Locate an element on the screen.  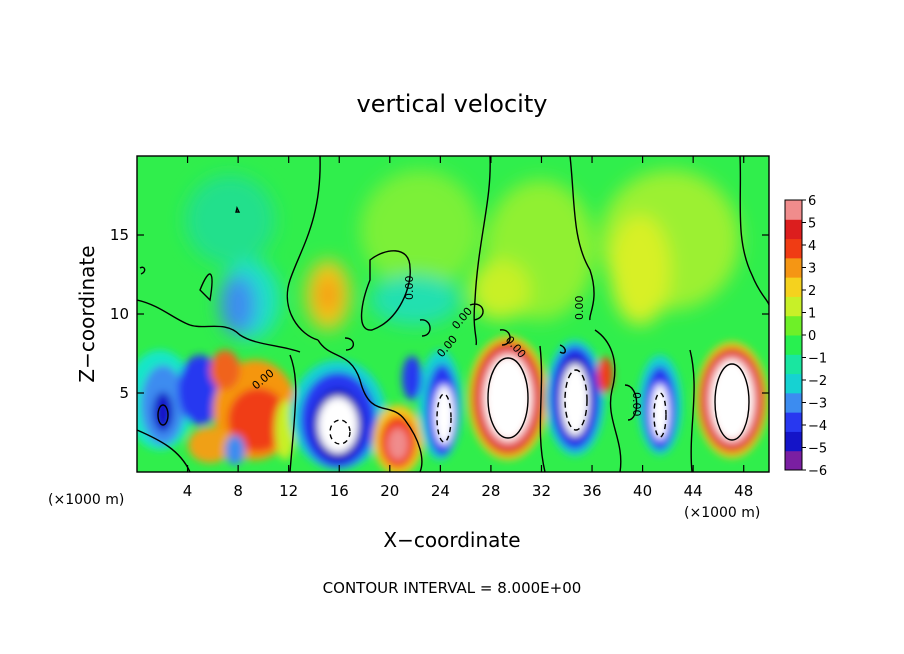
updraft-x29 is located at coordinates (508, 398).